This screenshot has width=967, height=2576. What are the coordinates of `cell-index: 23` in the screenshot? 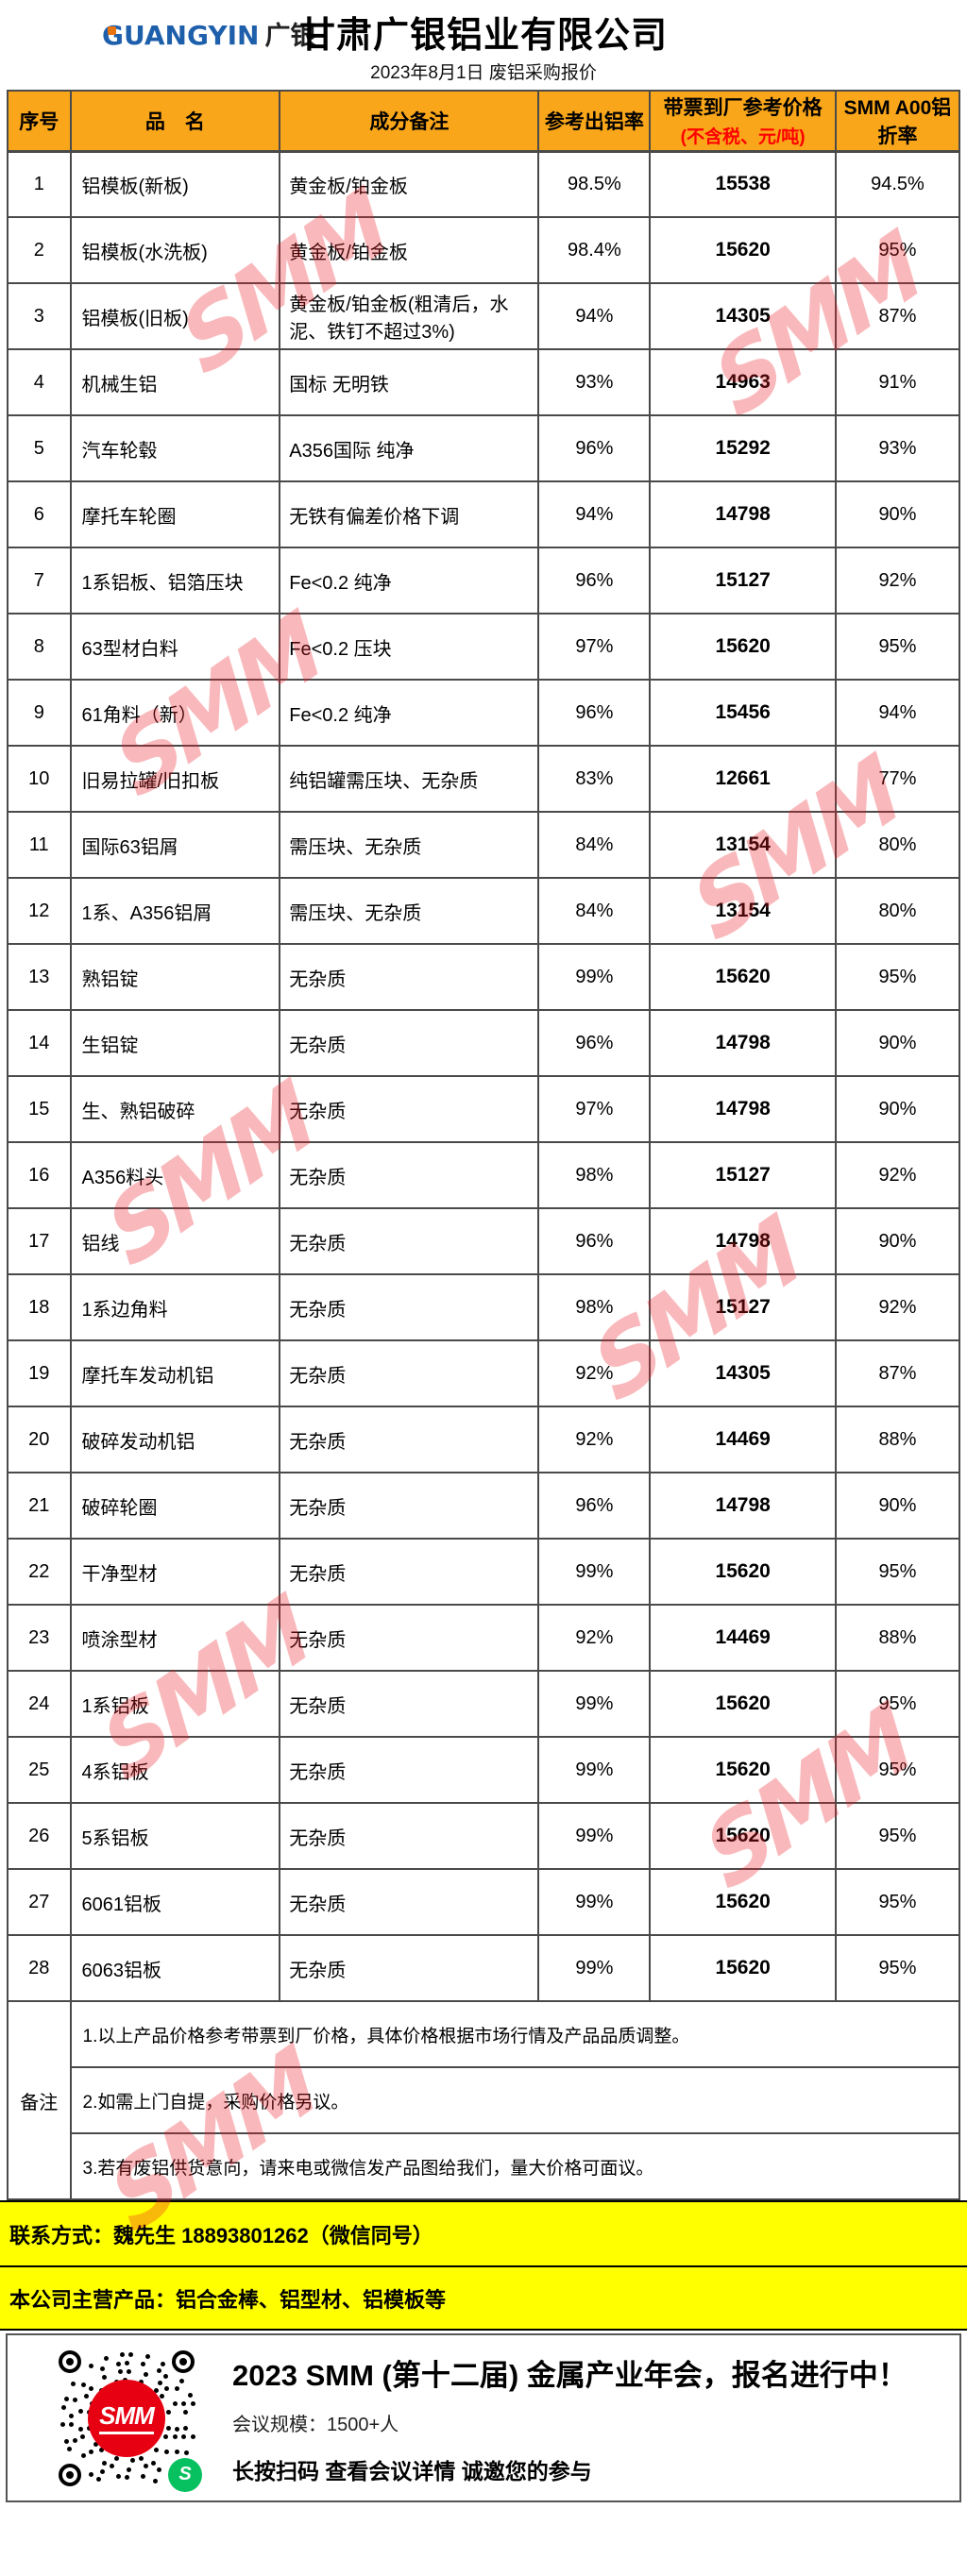 It's located at (40, 1638).